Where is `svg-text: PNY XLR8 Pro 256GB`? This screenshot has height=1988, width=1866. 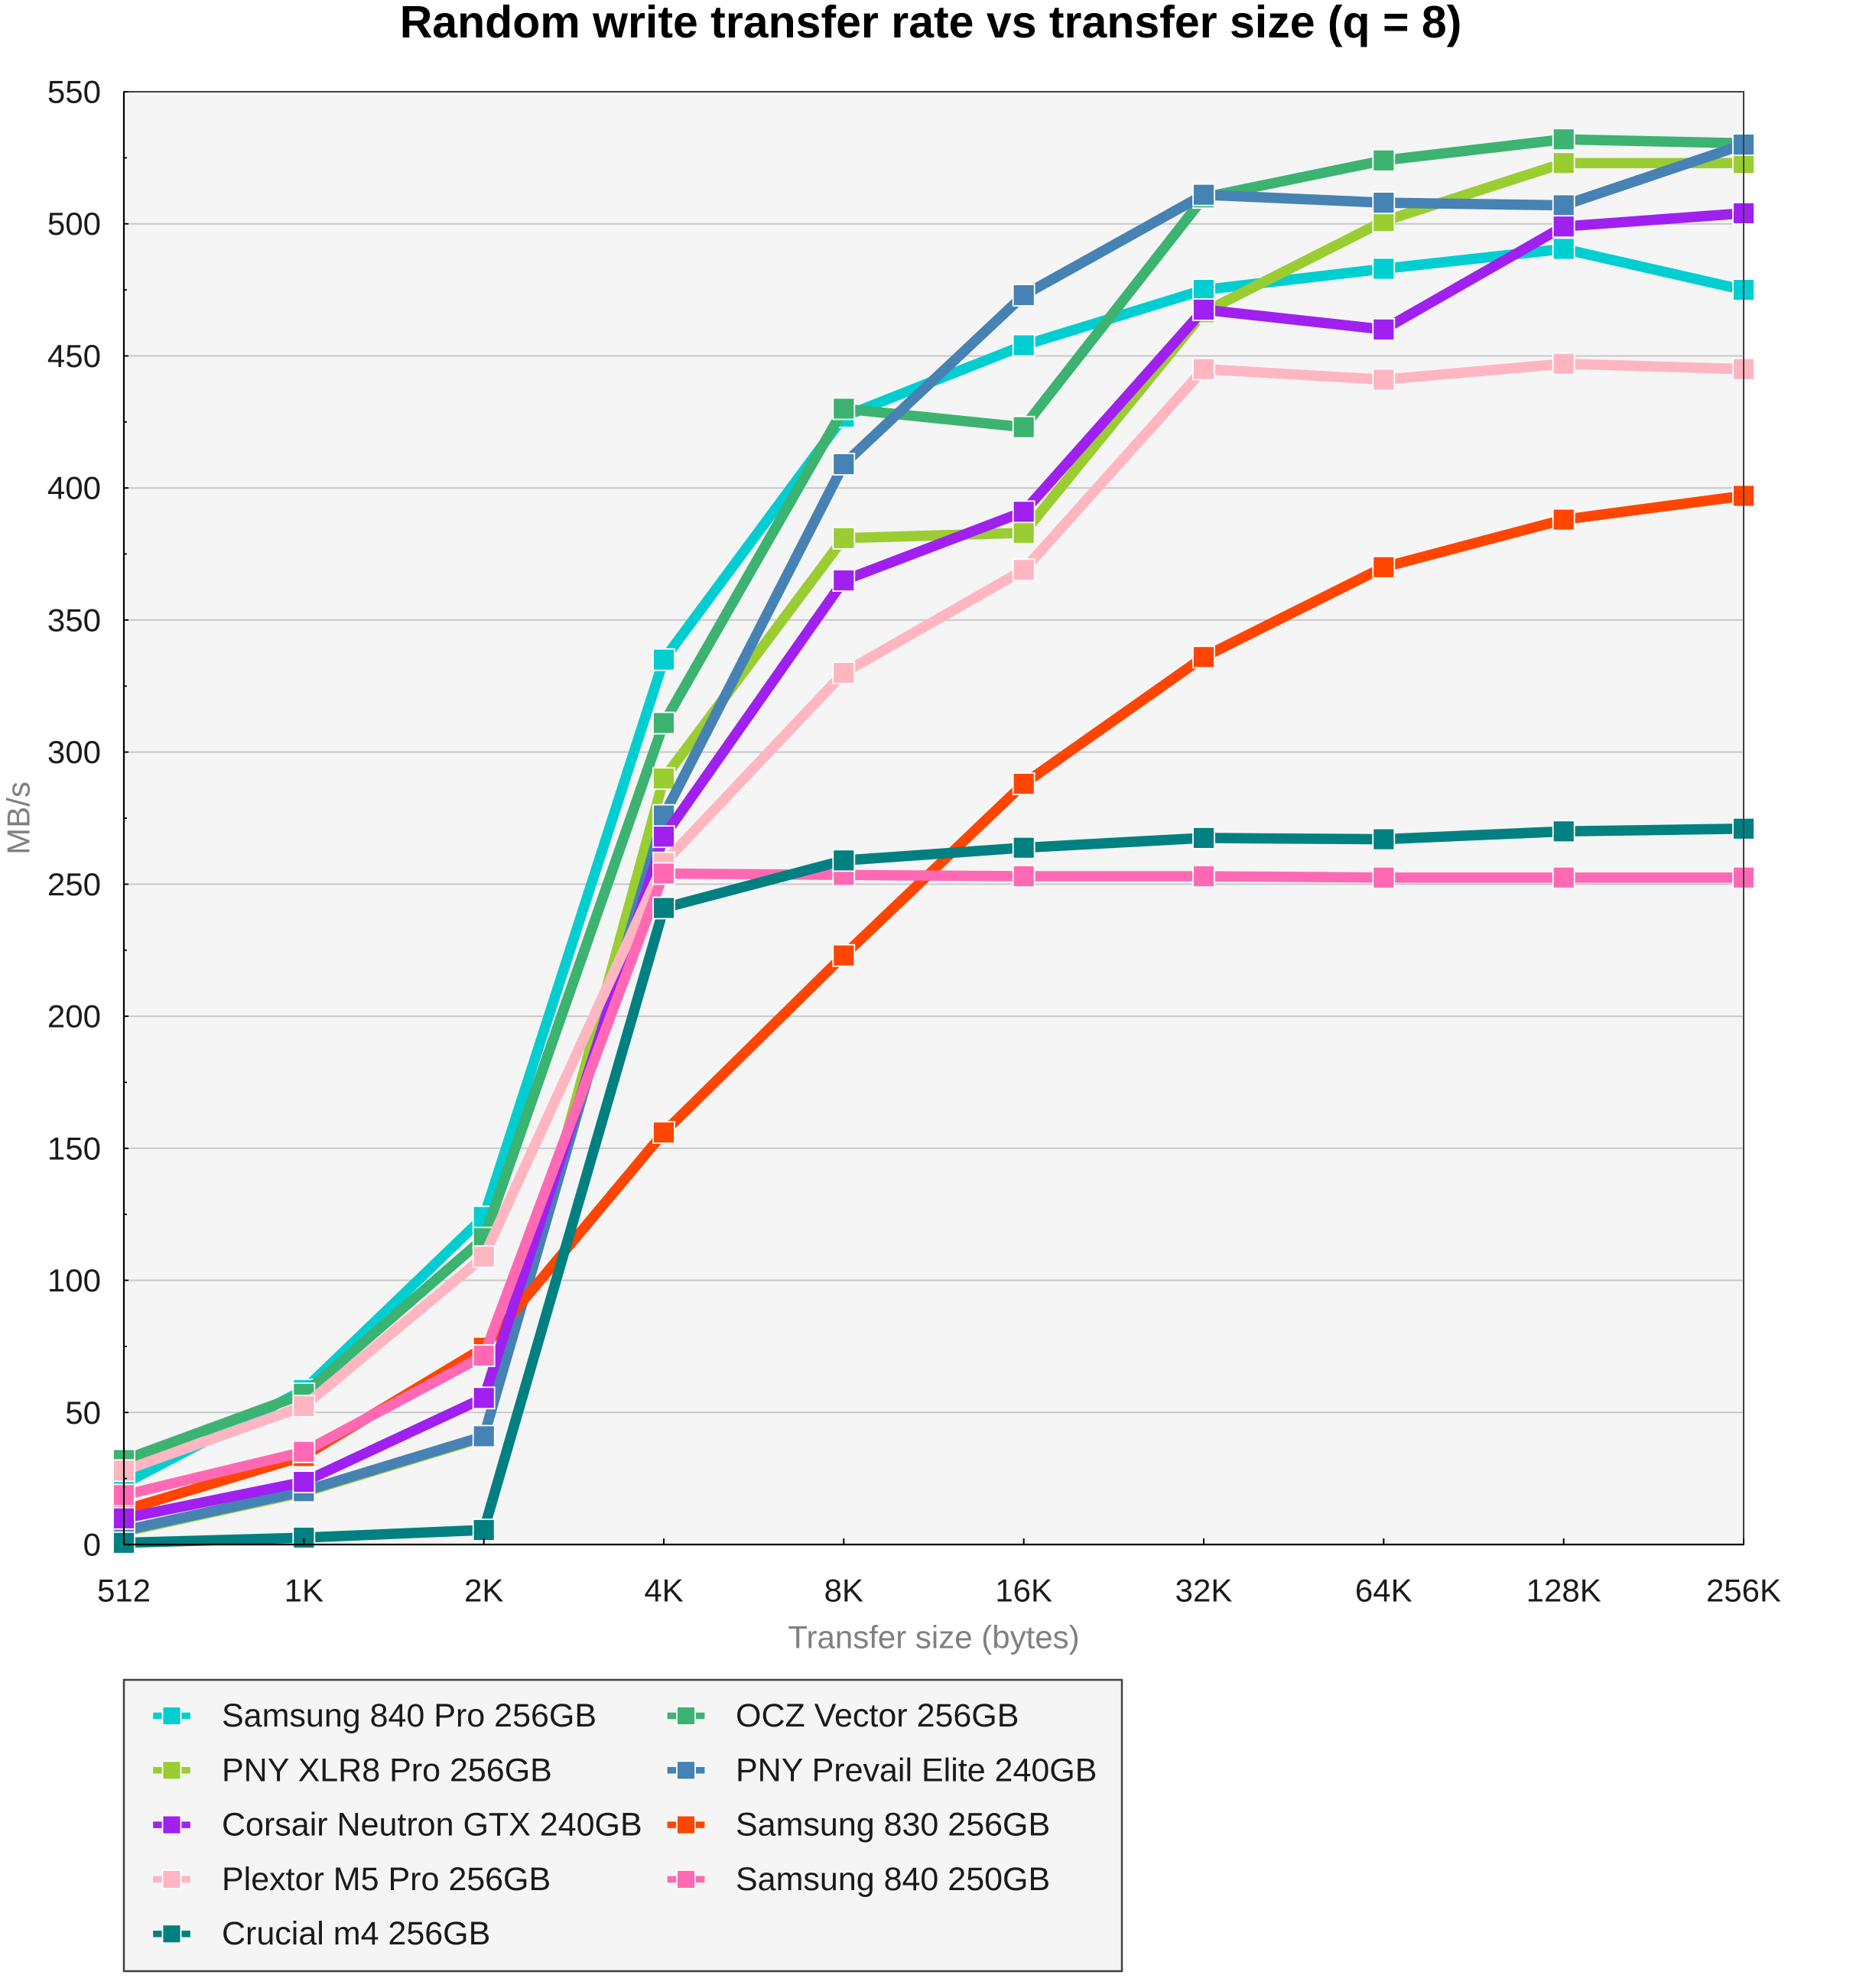 svg-text: PNY XLR8 Pro 256GB is located at coordinates (387, 1770).